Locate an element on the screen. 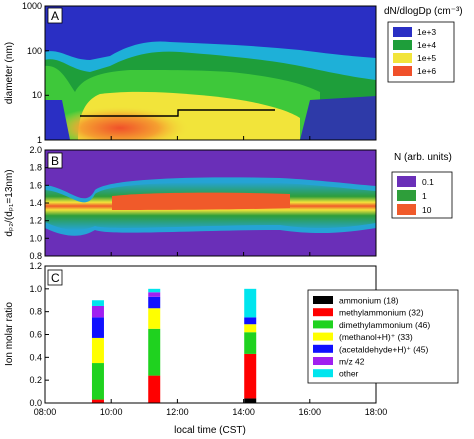 This screenshot has width=474, height=439. legend-label-3: (methanol+H)⁺ (33) is located at coordinates (376, 337).